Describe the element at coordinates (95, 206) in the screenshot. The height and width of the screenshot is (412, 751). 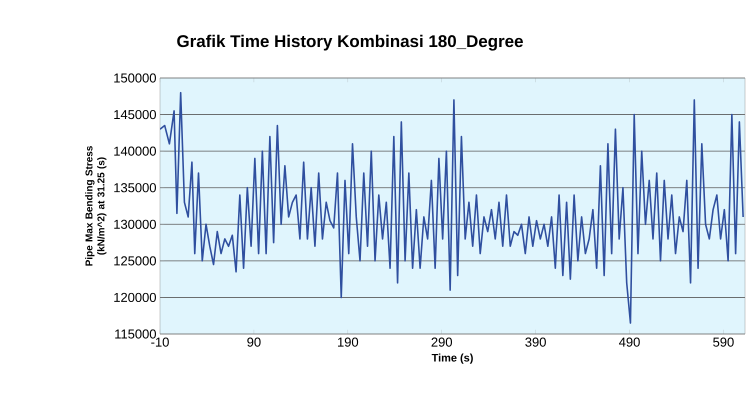
I see `y-axis-title: Pipe Max Bending Stress (kN/m^2) at 31.25 (s)` at that location.